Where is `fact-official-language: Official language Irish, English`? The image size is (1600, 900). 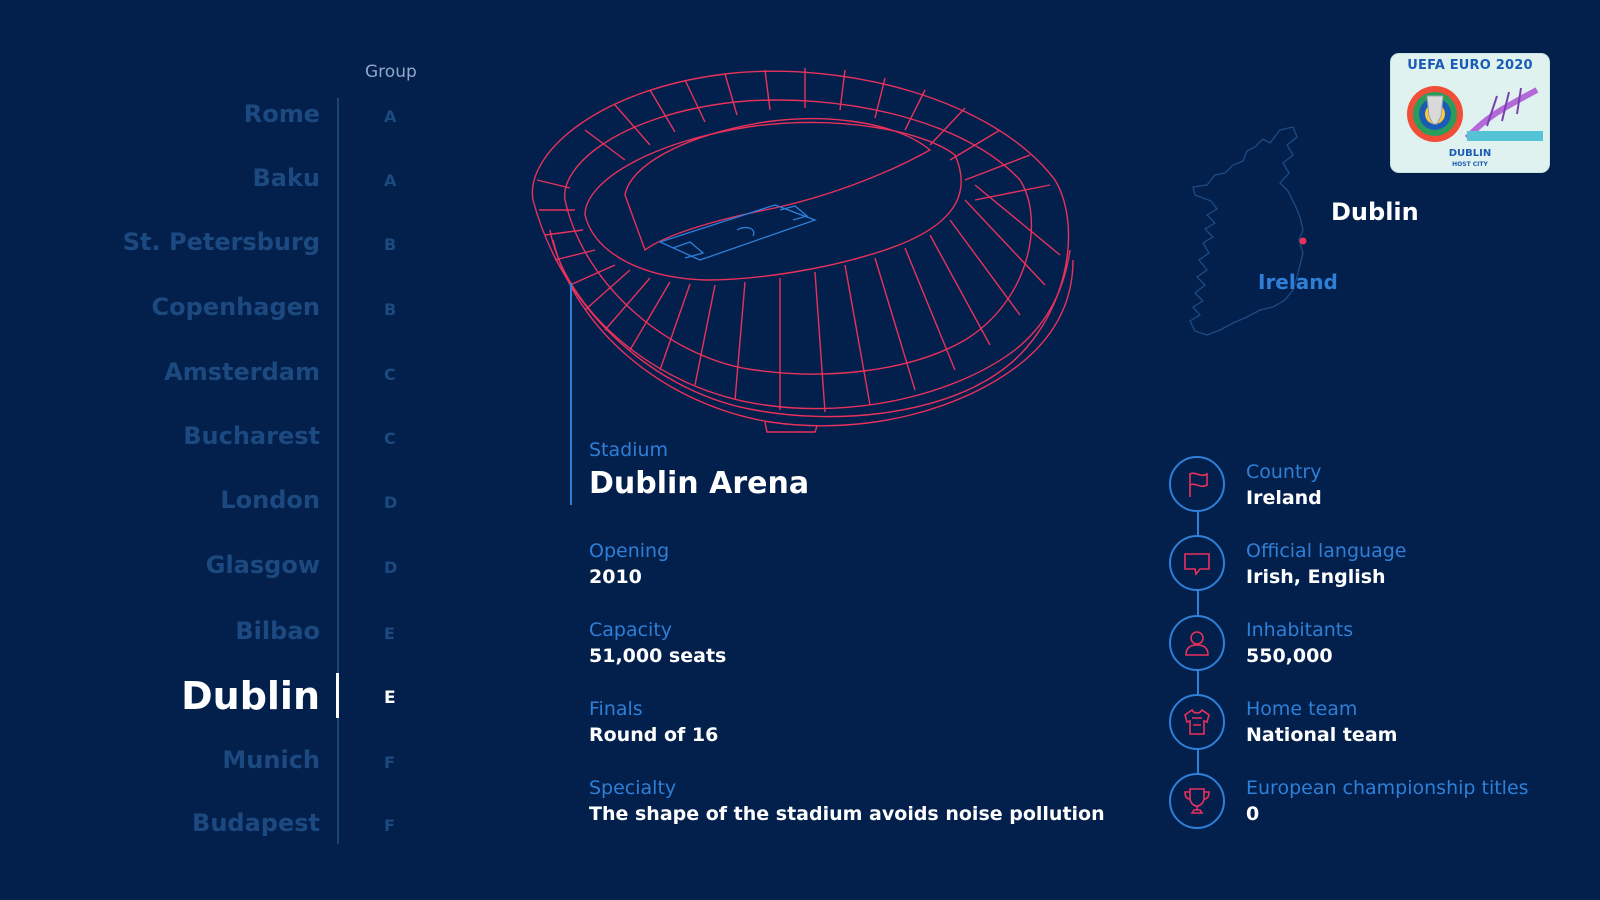 fact-official-language: Official language Irish, English is located at coordinates (1326, 565).